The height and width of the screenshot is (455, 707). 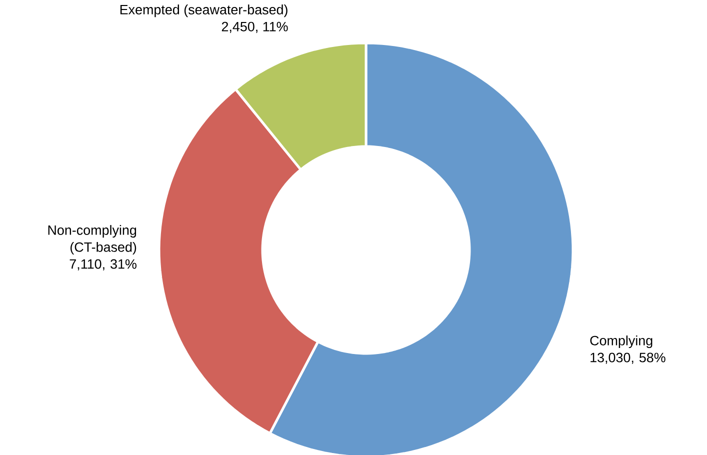 I want to click on slice-label: Non-complying (CT-based), so click(x=92, y=240).